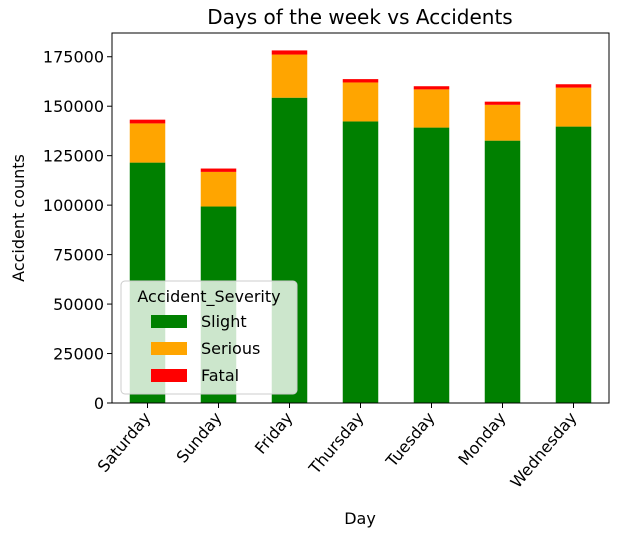 The height and width of the screenshot is (538, 618). I want to click on legend-swatch-fatal, so click(169, 375).